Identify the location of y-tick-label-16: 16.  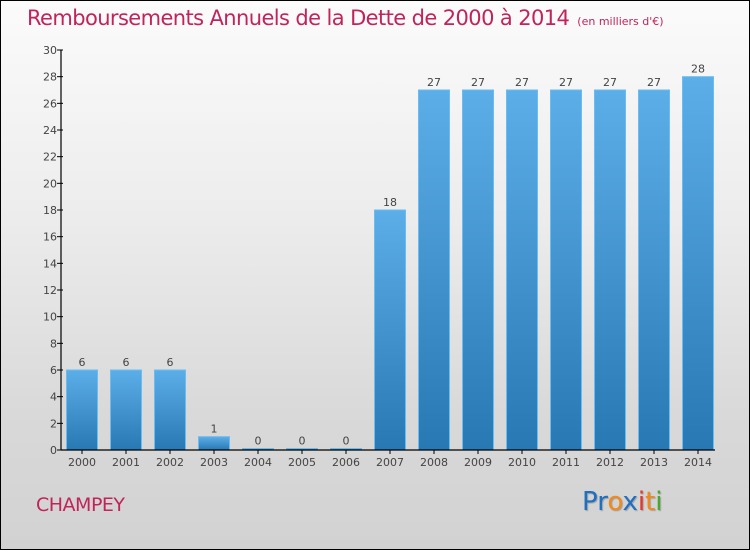
(50, 237).